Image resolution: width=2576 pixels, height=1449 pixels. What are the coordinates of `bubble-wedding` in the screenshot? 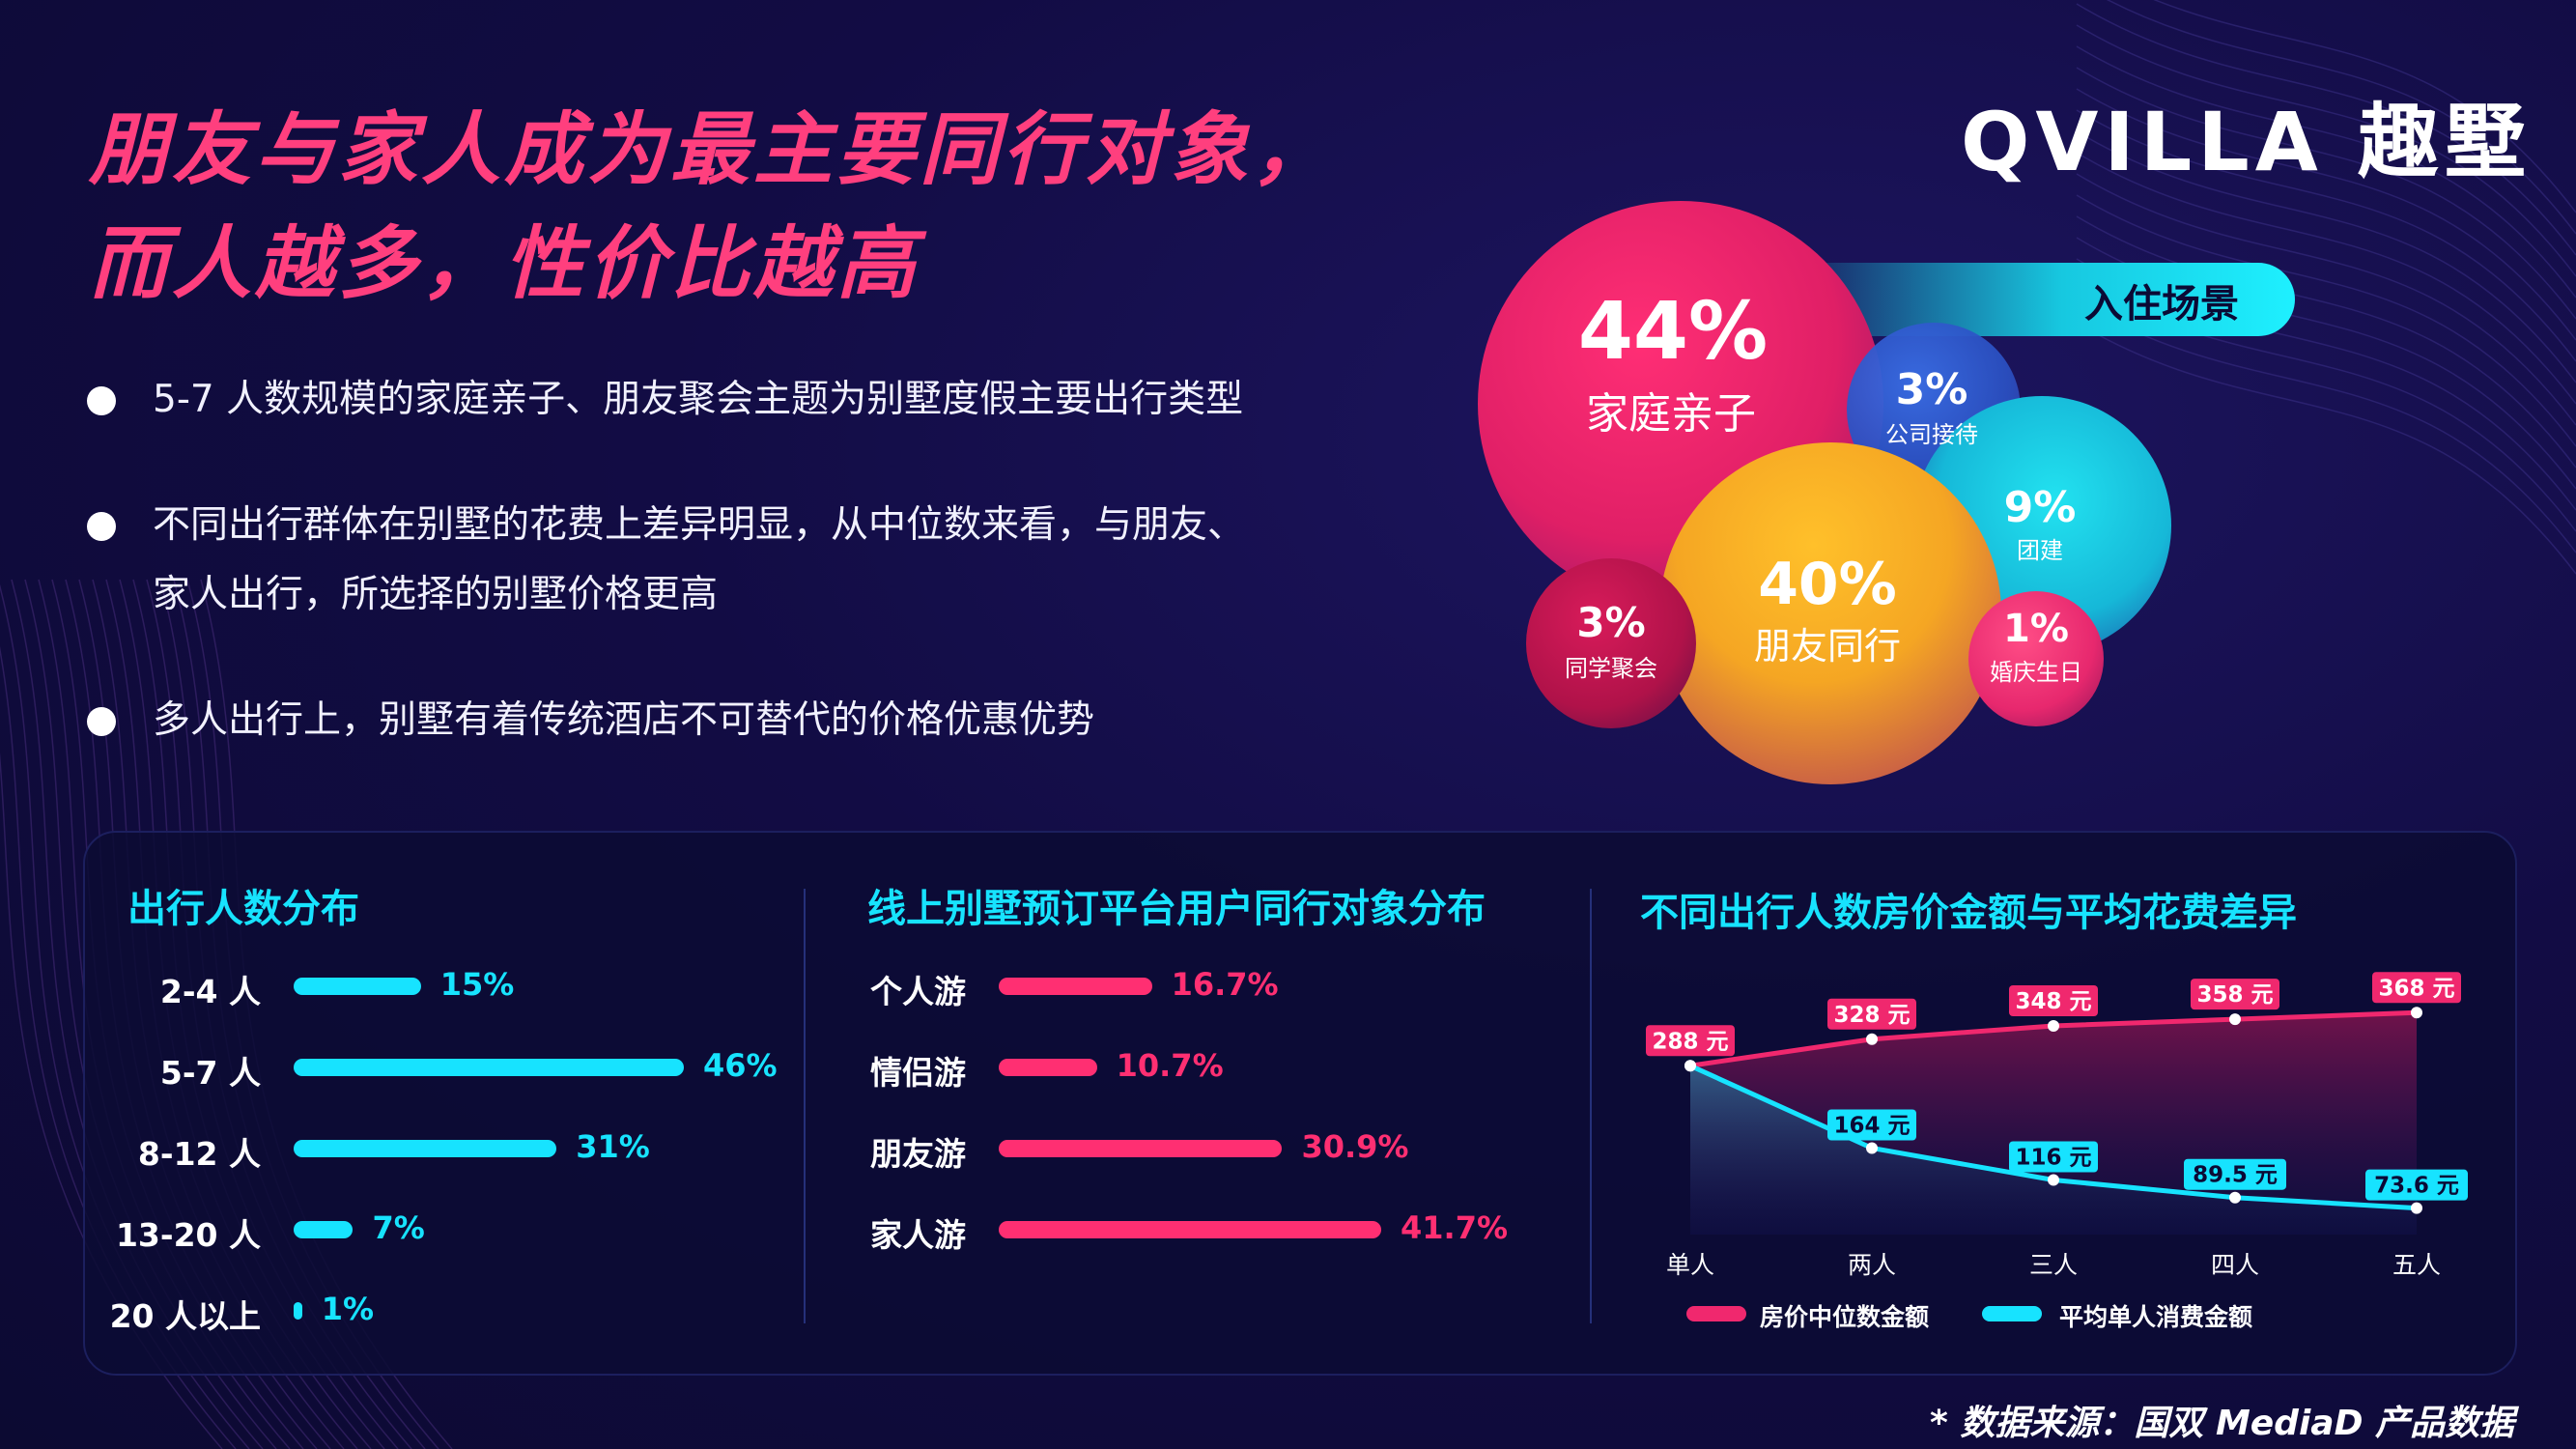 It's located at (2036, 658).